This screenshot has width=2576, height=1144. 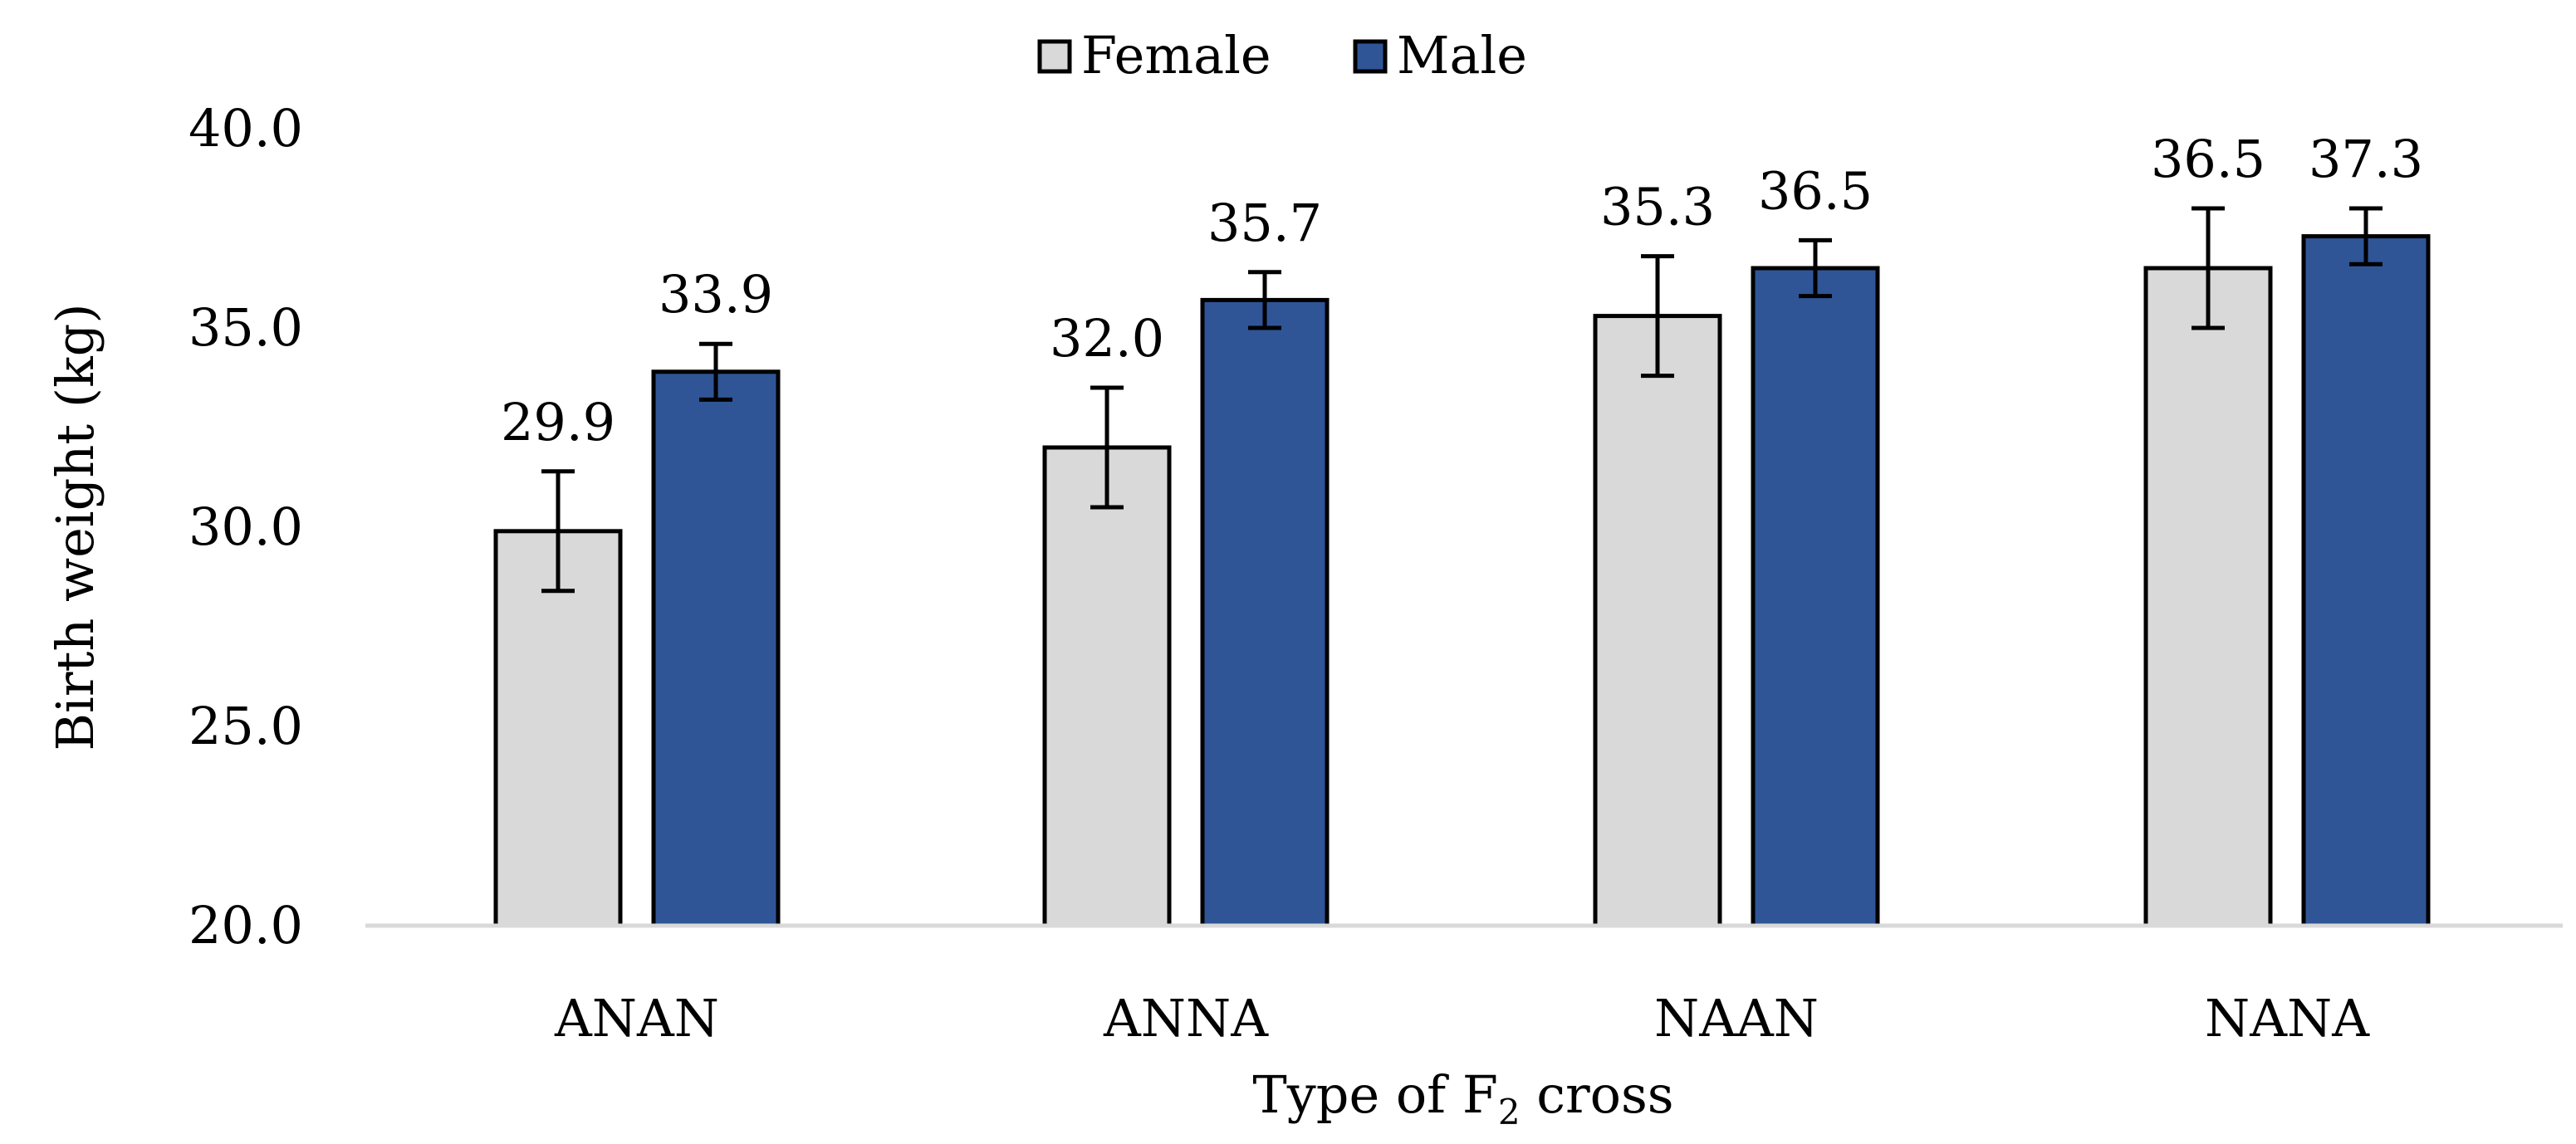 What do you see at coordinates (1815, 190) in the screenshot?
I see `data-label-male-naan: 36.5` at bounding box center [1815, 190].